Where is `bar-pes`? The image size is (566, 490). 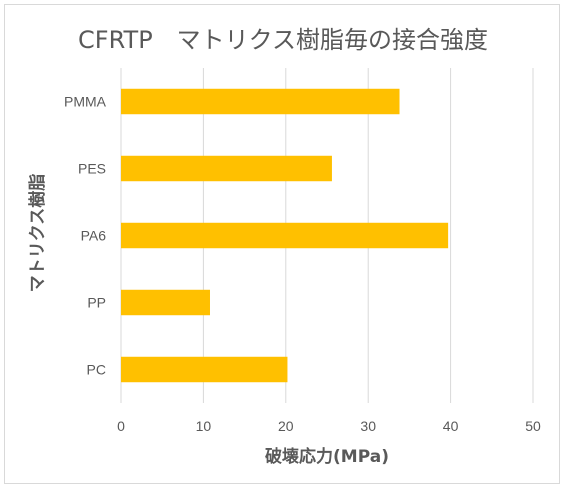 bar-pes is located at coordinates (226, 168).